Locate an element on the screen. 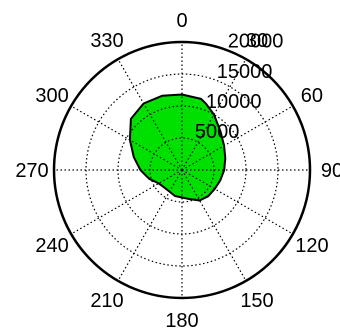 The image size is (340, 329). angle-tick-label: 0 is located at coordinates (181, 21).